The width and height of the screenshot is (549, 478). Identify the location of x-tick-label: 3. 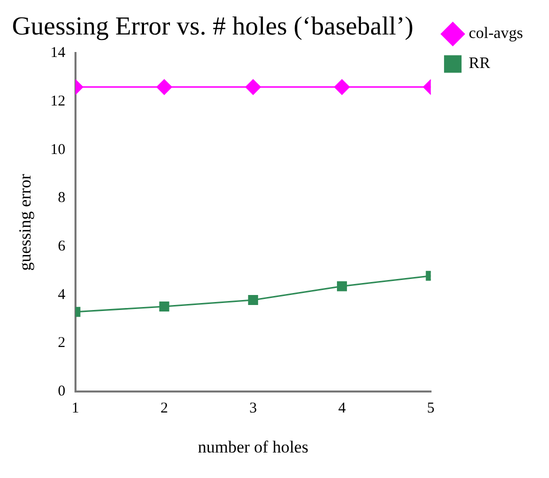
(253, 408).